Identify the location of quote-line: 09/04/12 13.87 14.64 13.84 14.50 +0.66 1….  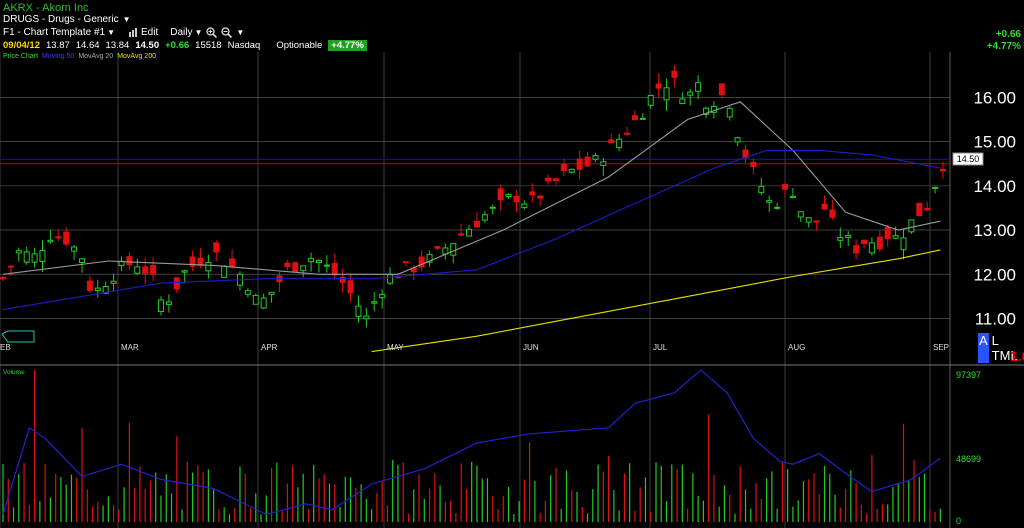
(185, 45).